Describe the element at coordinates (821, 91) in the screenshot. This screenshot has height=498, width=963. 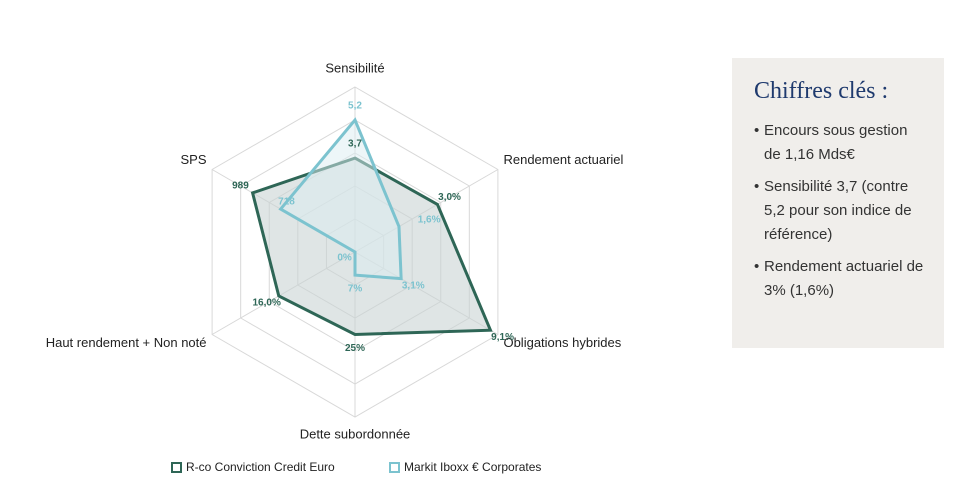
I see `panel-title: Chiffres clés :` at that location.